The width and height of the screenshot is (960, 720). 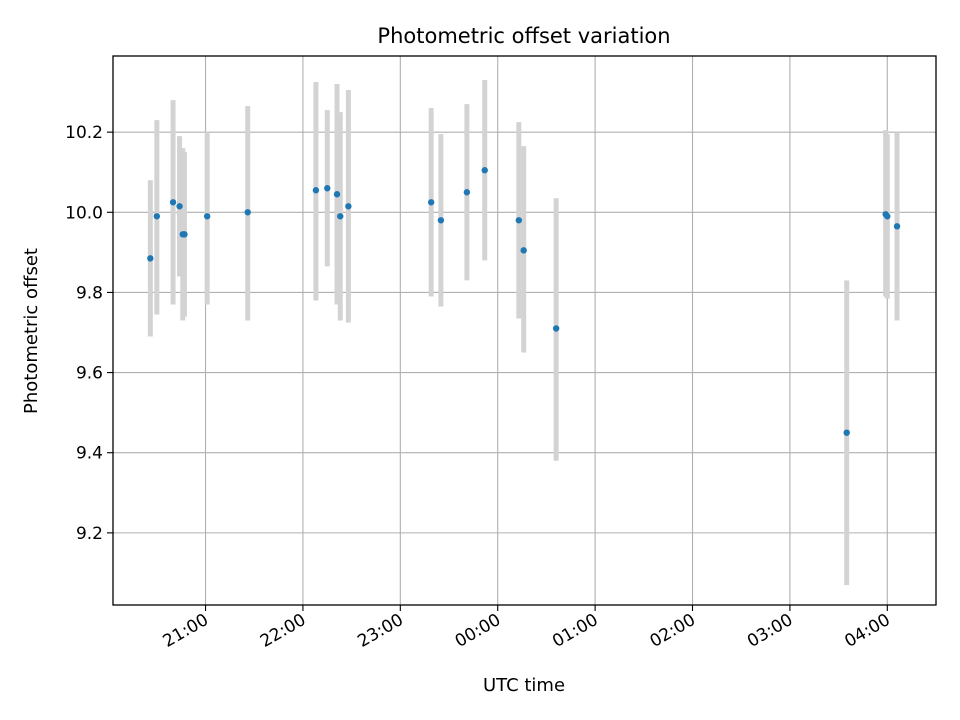 I want to click on y-tick-label: 9.4, so click(x=89, y=454).